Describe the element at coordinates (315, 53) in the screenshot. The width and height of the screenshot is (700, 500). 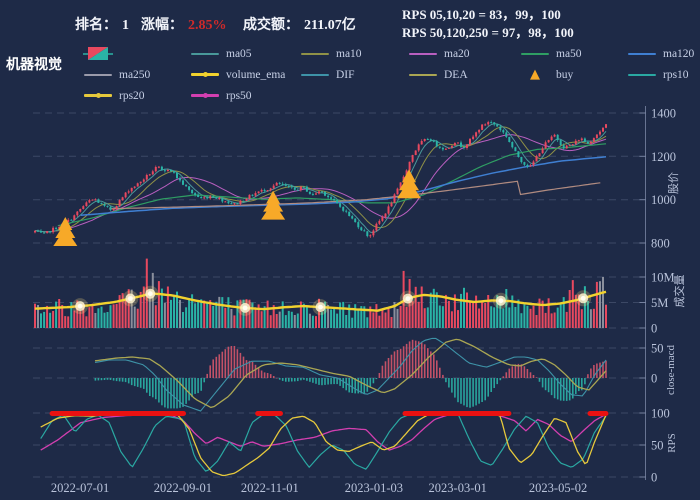
I see `ma10-line-icon` at that location.